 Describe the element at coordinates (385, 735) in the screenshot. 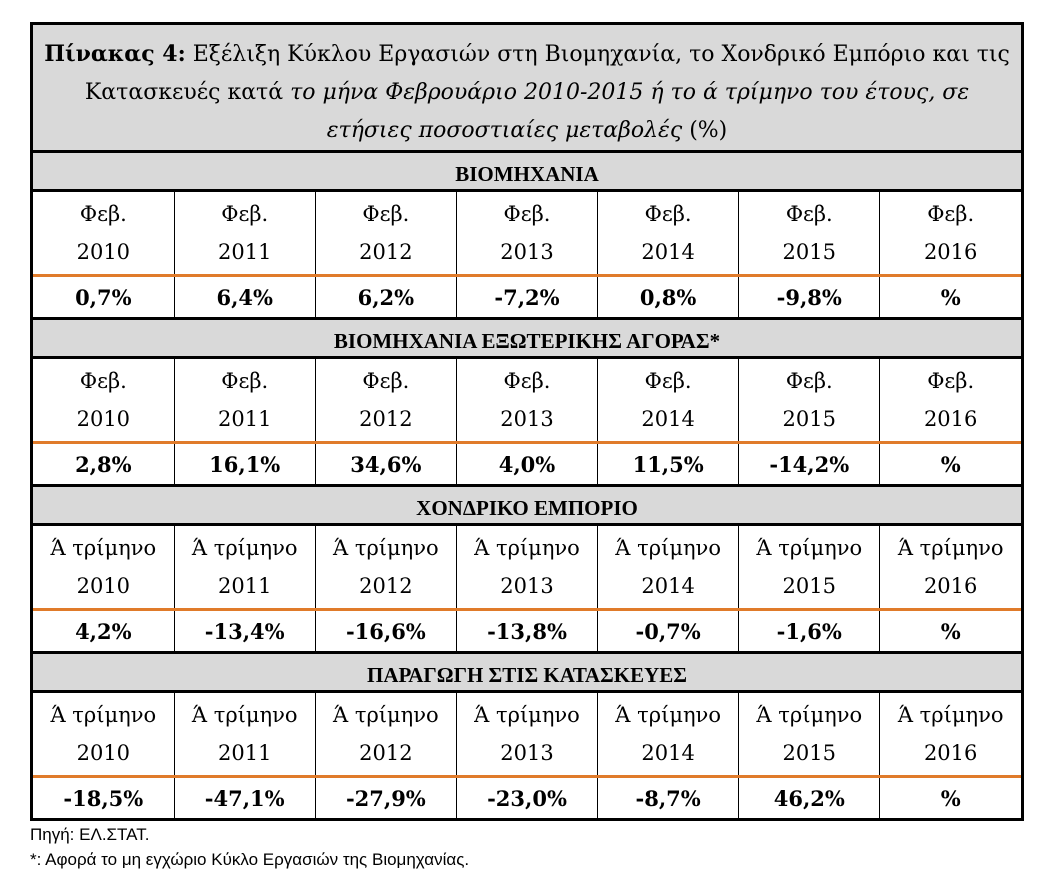

I see `period-header-cell: Ά τρίμηνο 2012` at that location.